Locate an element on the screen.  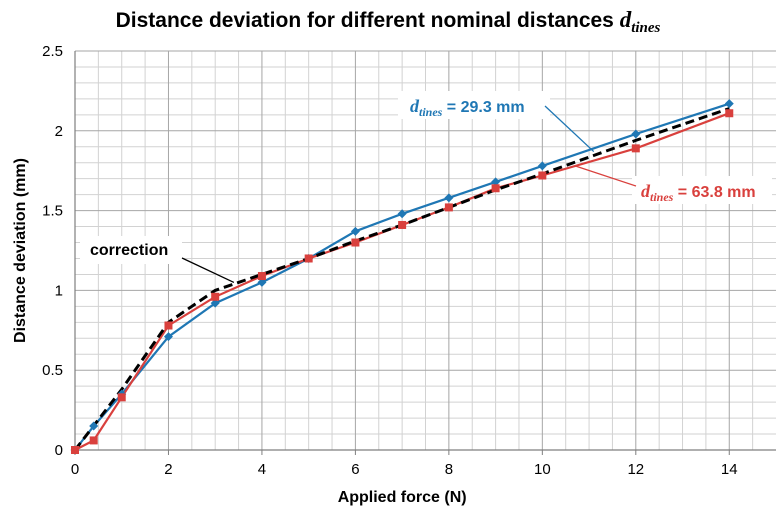
chart-title-subscript: tines is located at coordinates (645, 28).